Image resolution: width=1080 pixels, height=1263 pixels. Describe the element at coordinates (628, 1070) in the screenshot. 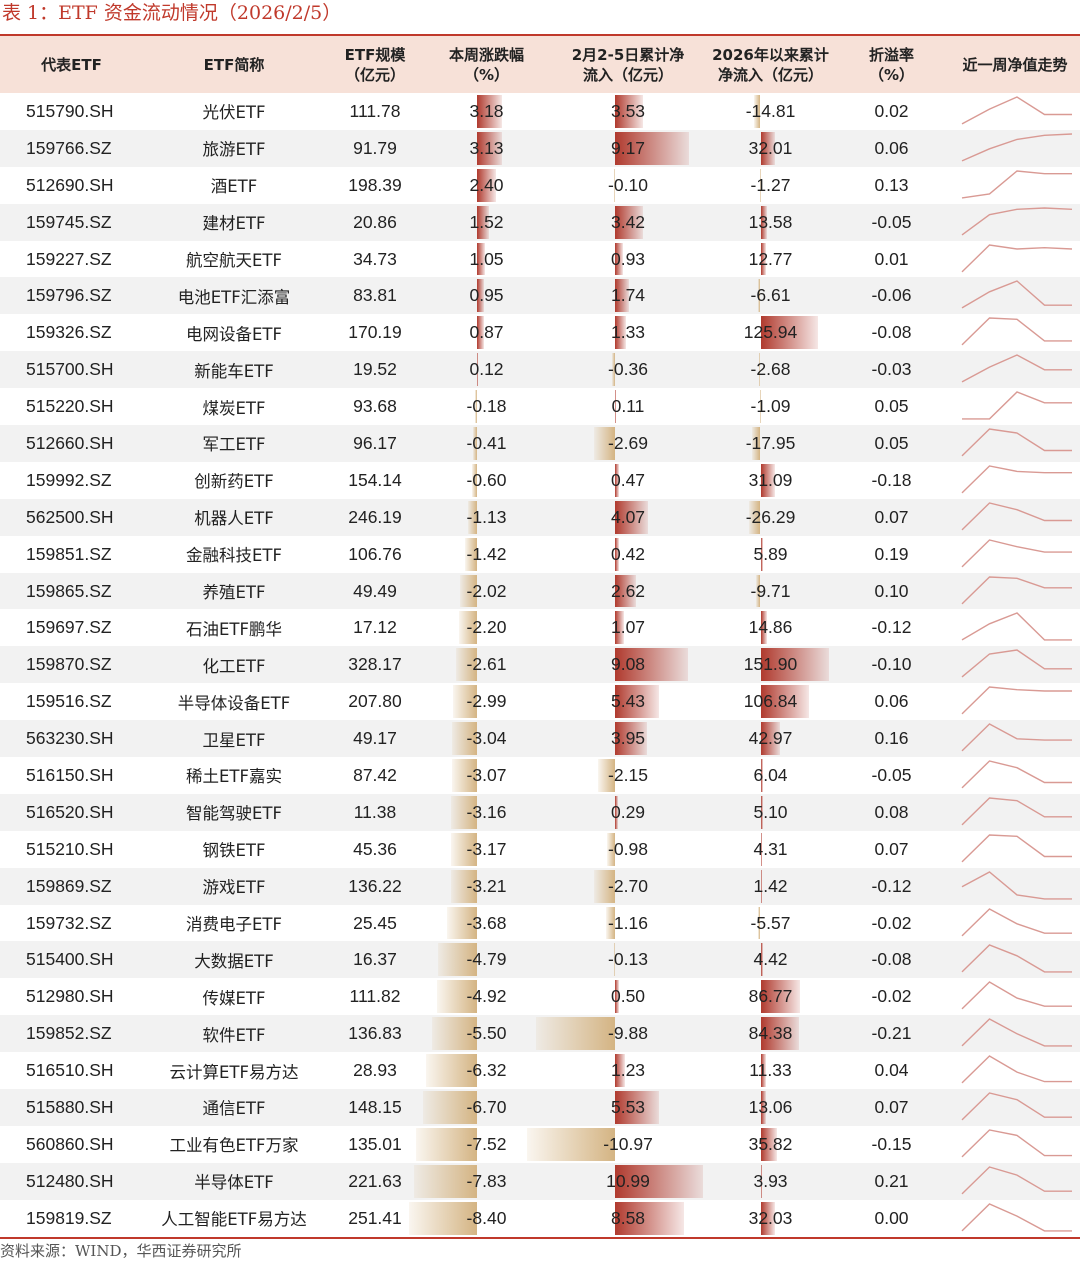

I see `cell-weekly-flow-value: 1.23` at that location.